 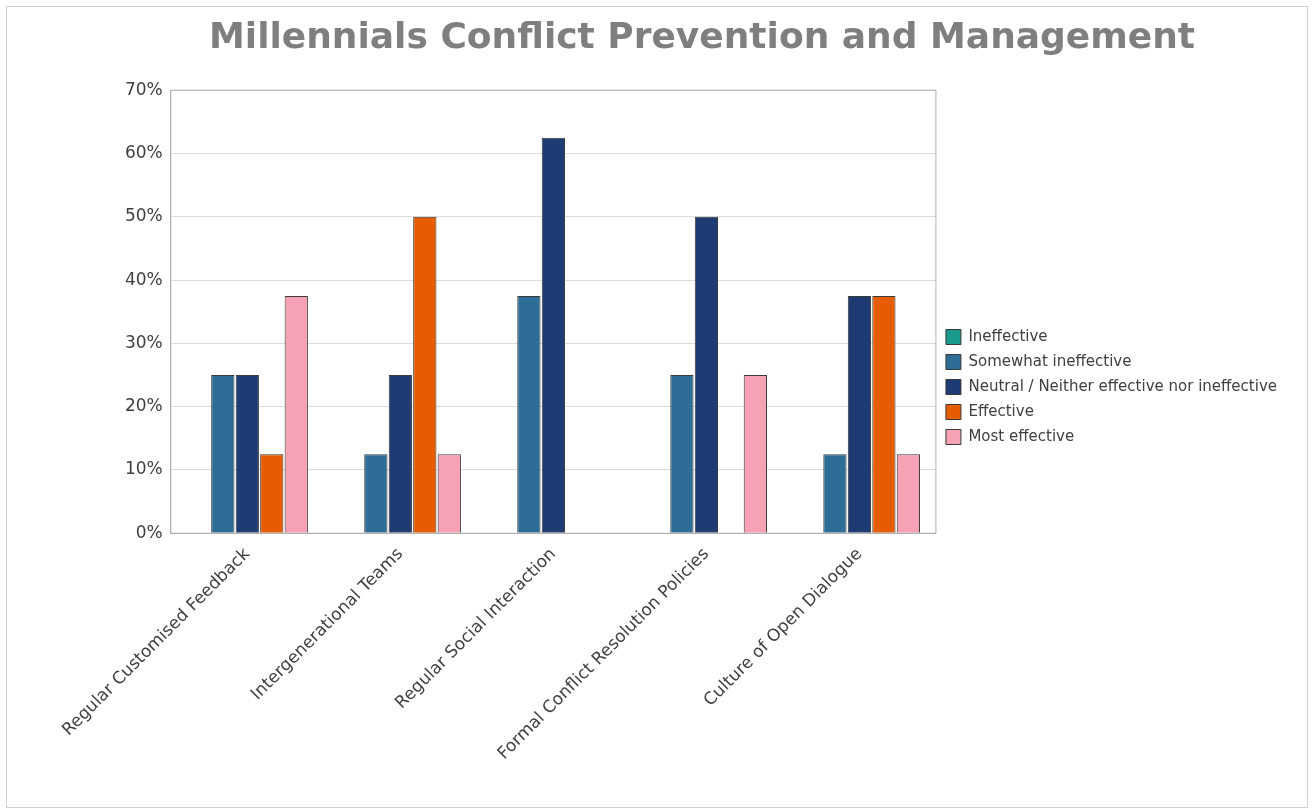 What do you see at coordinates (143, 468) in the screenshot?
I see `y-tick-label: 10%` at bounding box center [143, 468].